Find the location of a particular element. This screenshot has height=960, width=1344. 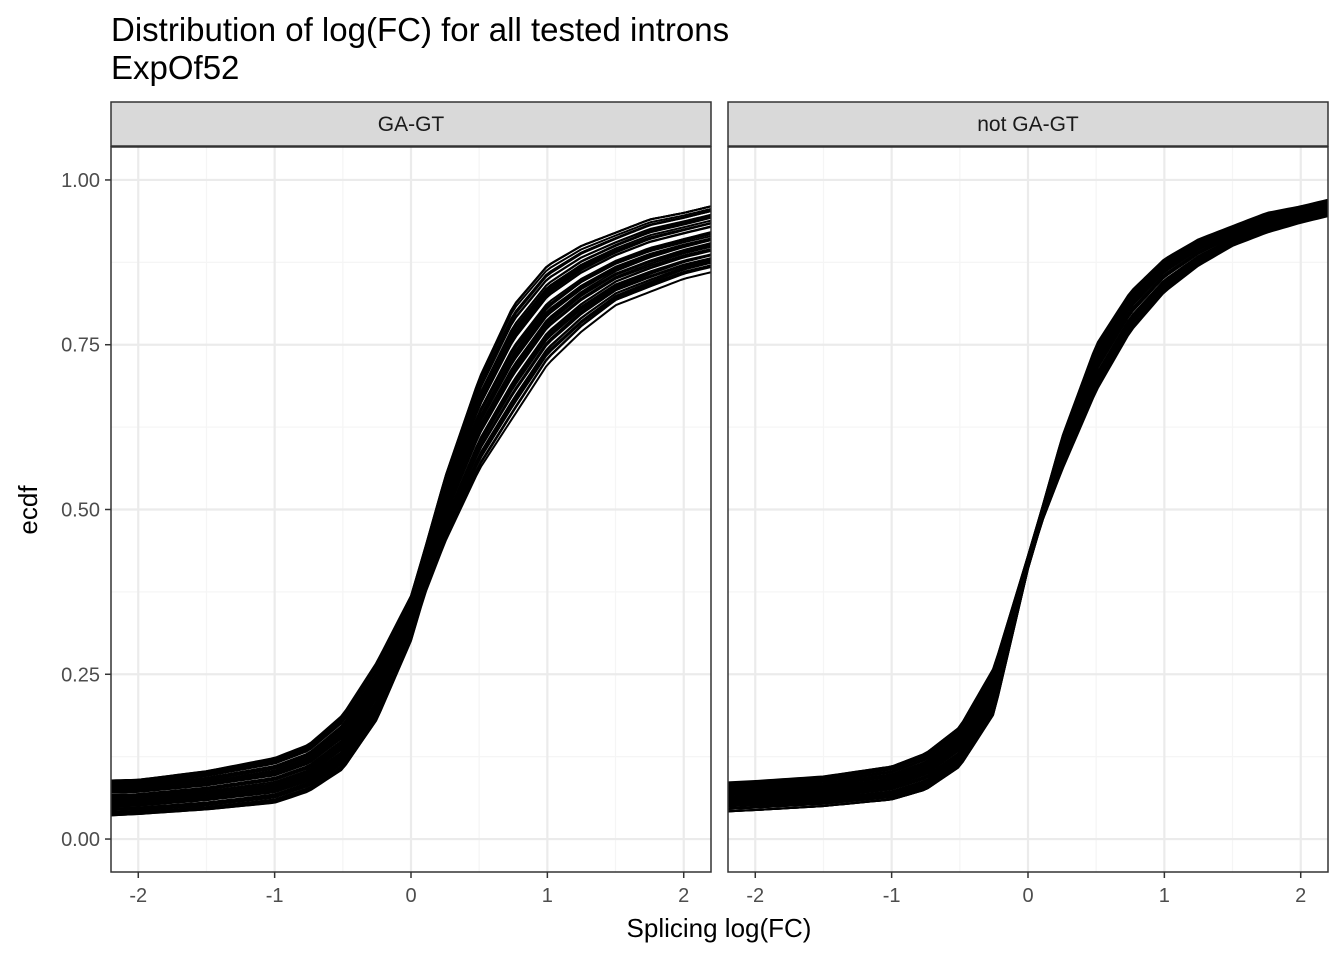

y-tick-label: 0.00 is located at coordinates (80, 840).